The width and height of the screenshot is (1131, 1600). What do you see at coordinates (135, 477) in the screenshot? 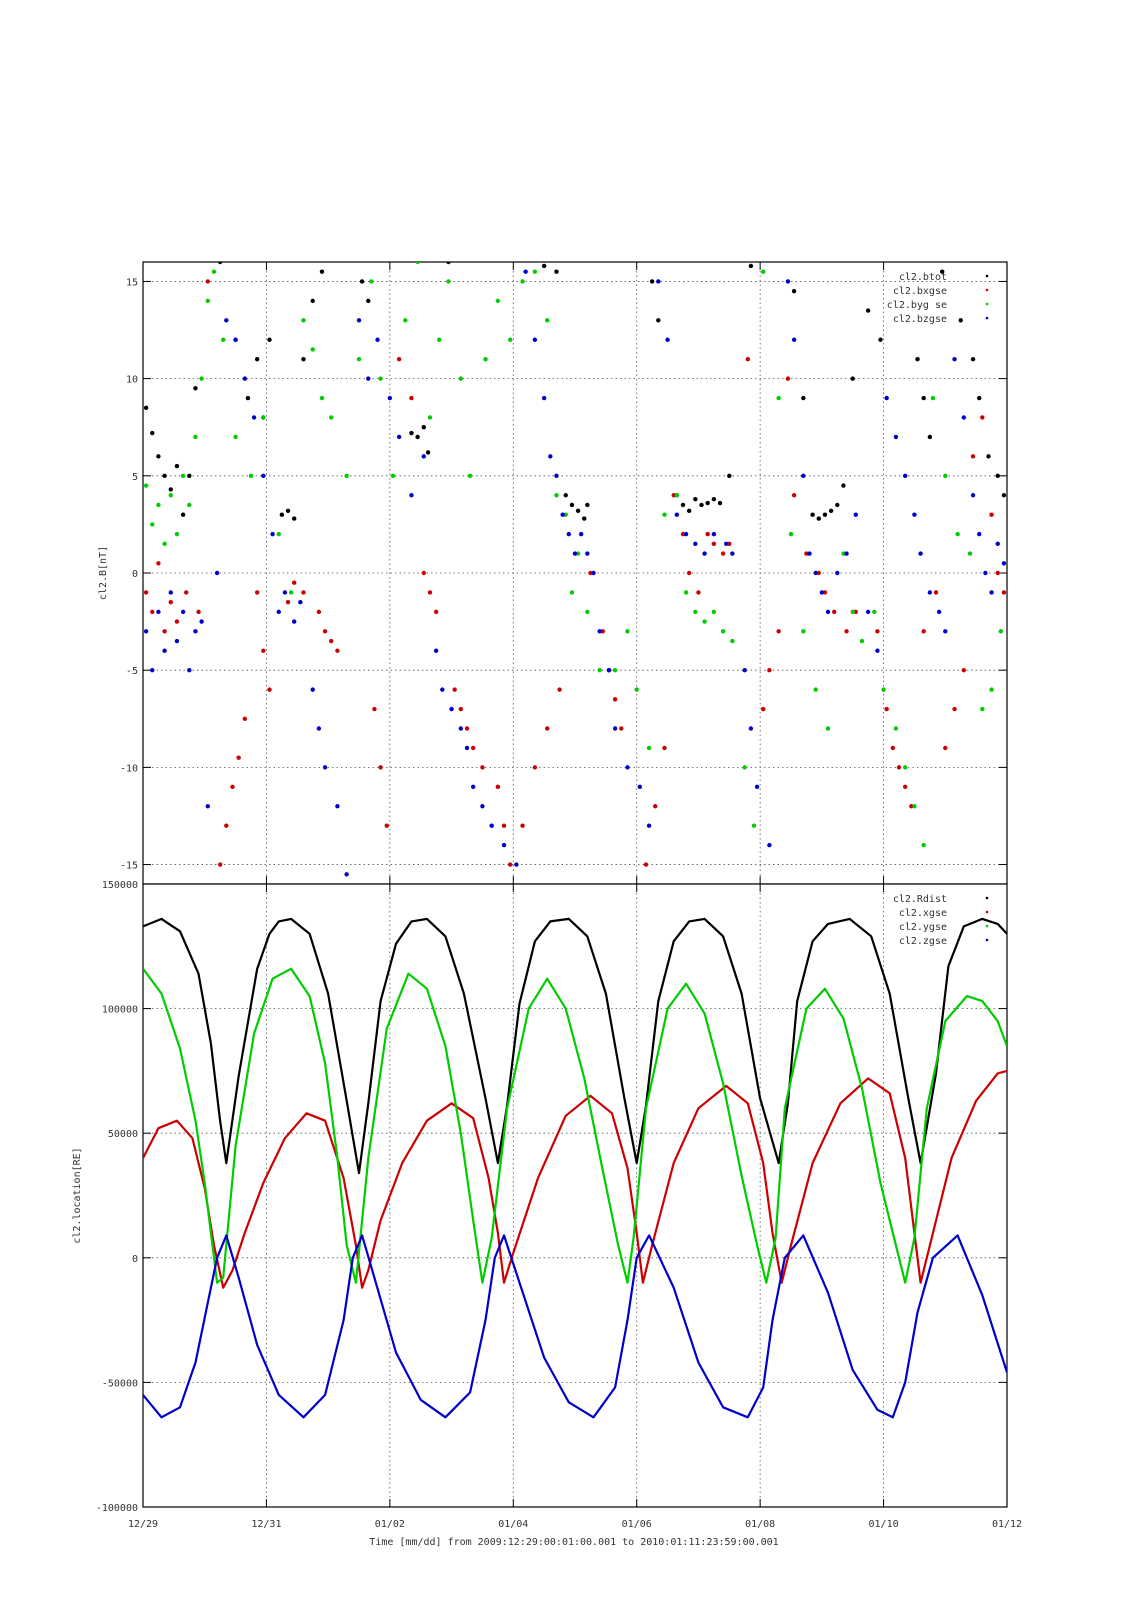
I see `y-tick-label: 5` at bounding box center [135, 477].